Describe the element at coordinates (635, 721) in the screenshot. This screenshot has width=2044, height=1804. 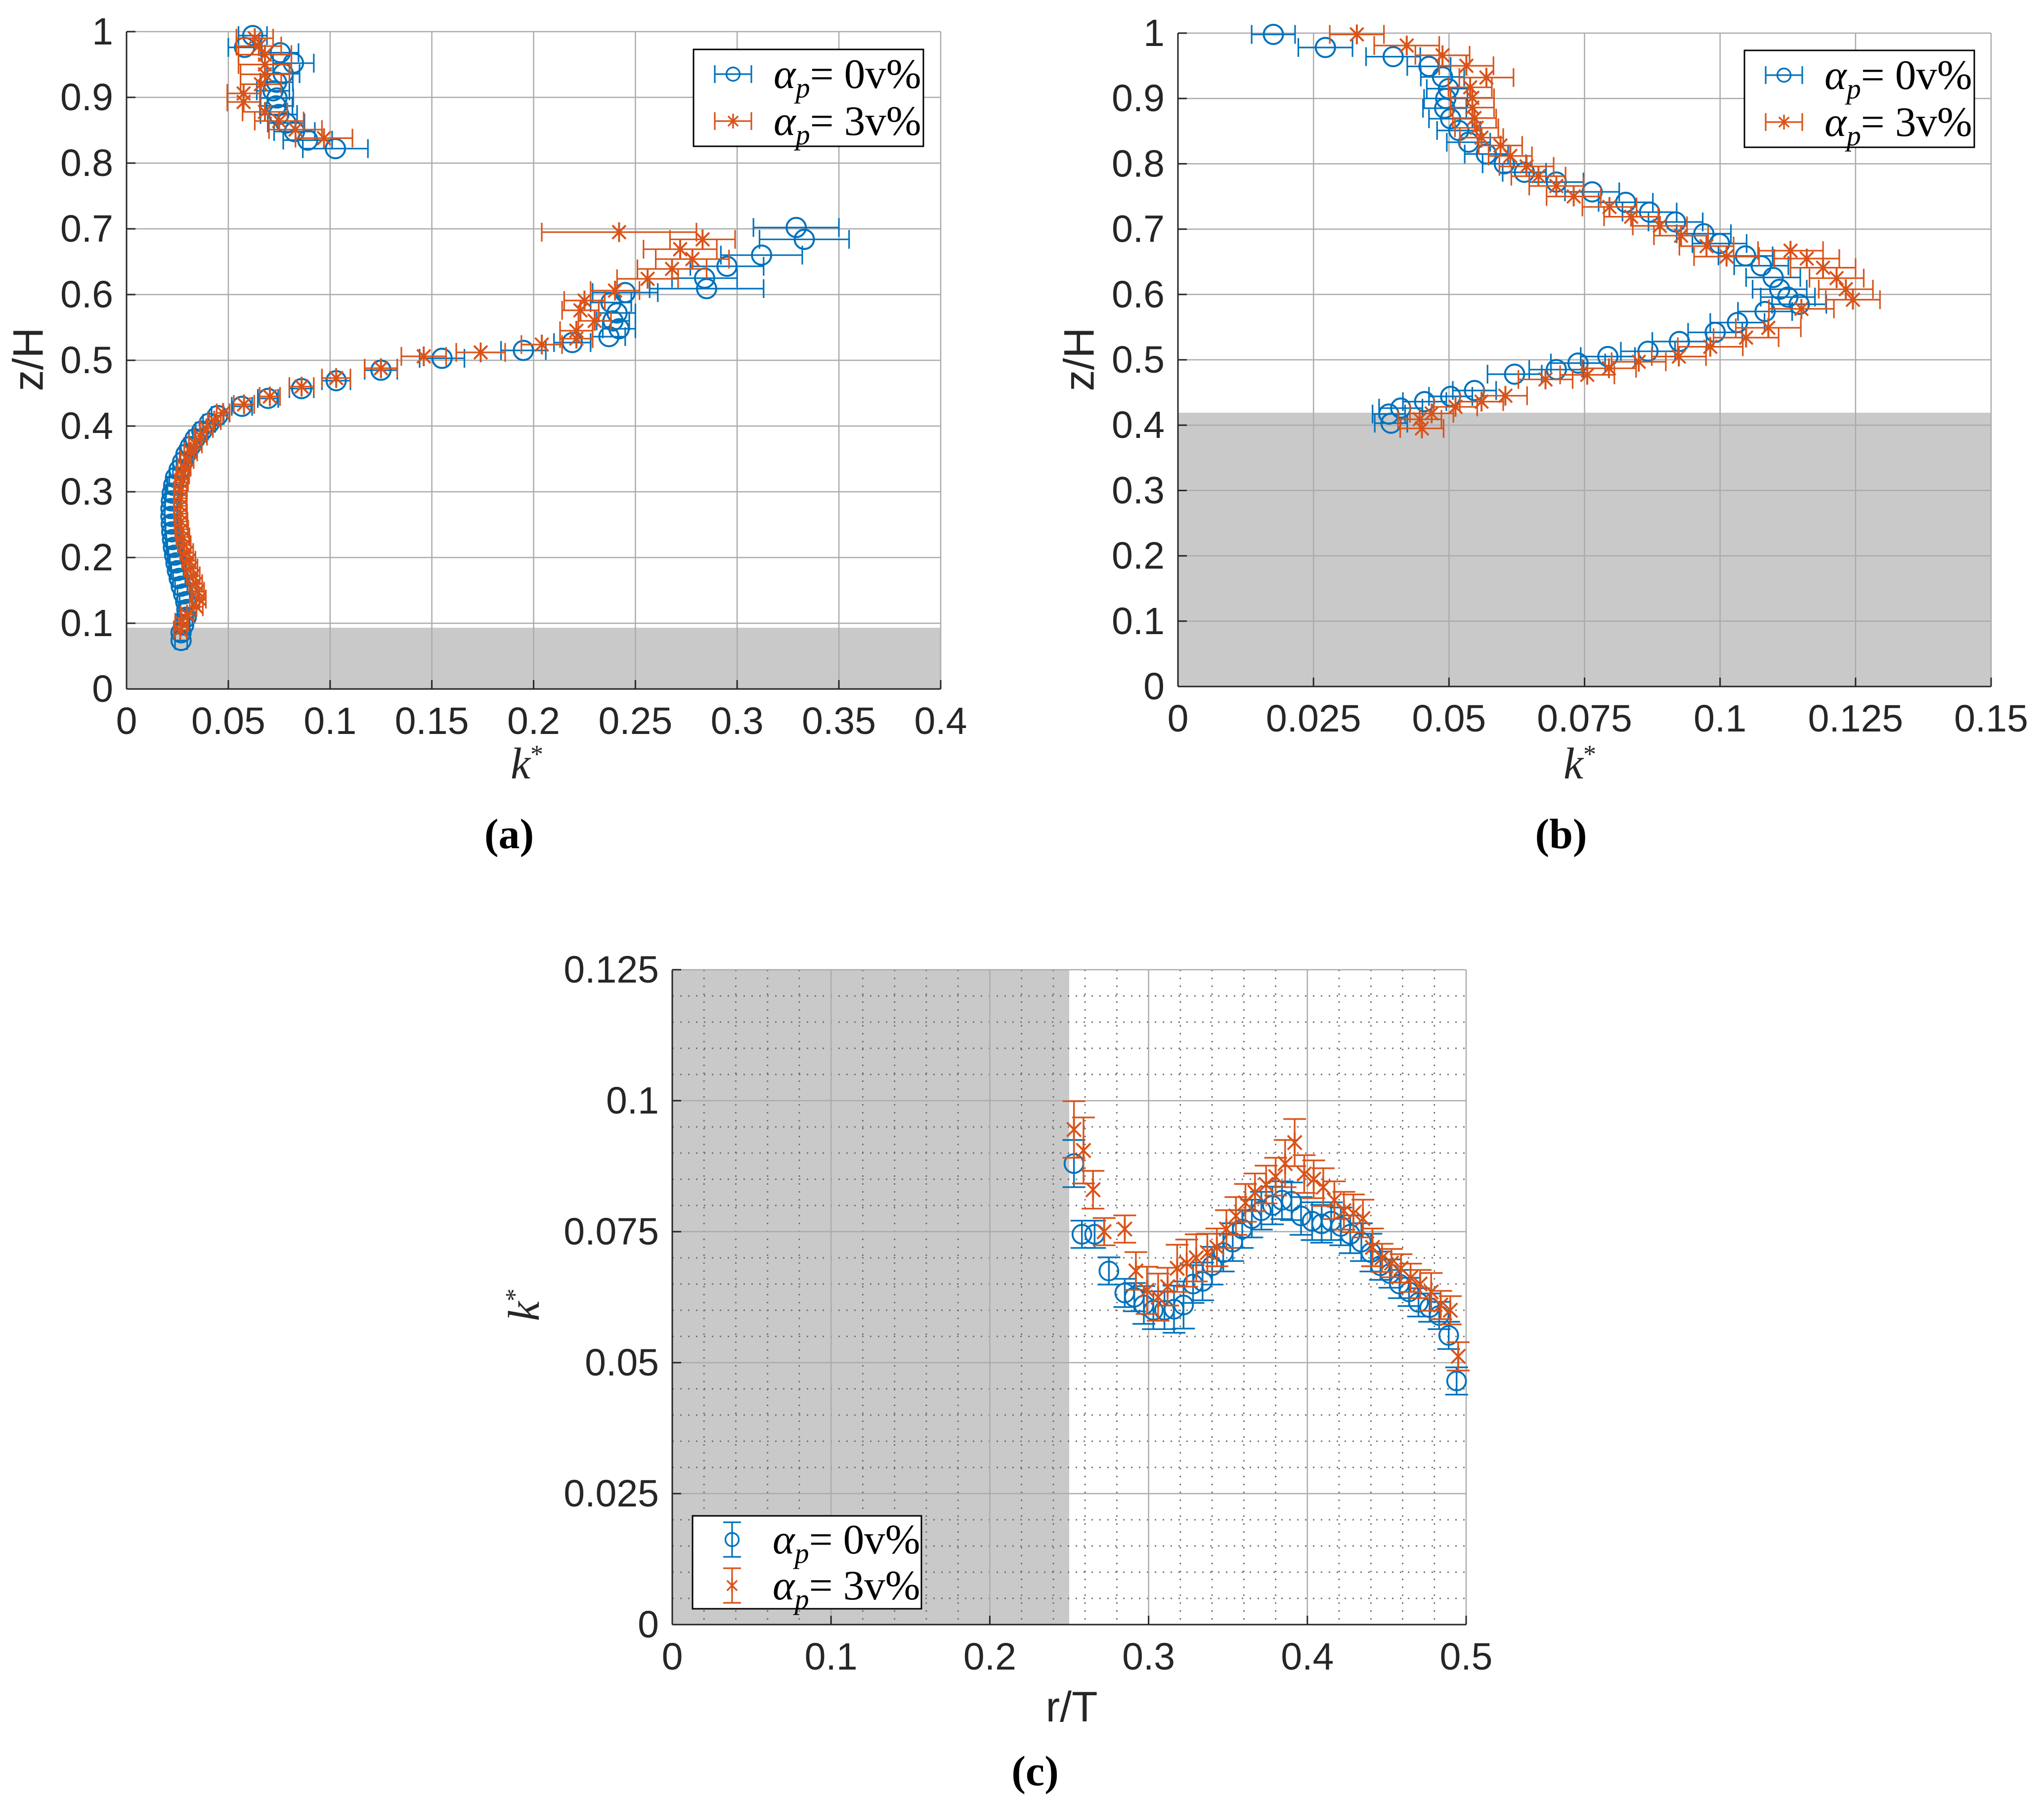
I see `svg-text: 0.25` at that location.